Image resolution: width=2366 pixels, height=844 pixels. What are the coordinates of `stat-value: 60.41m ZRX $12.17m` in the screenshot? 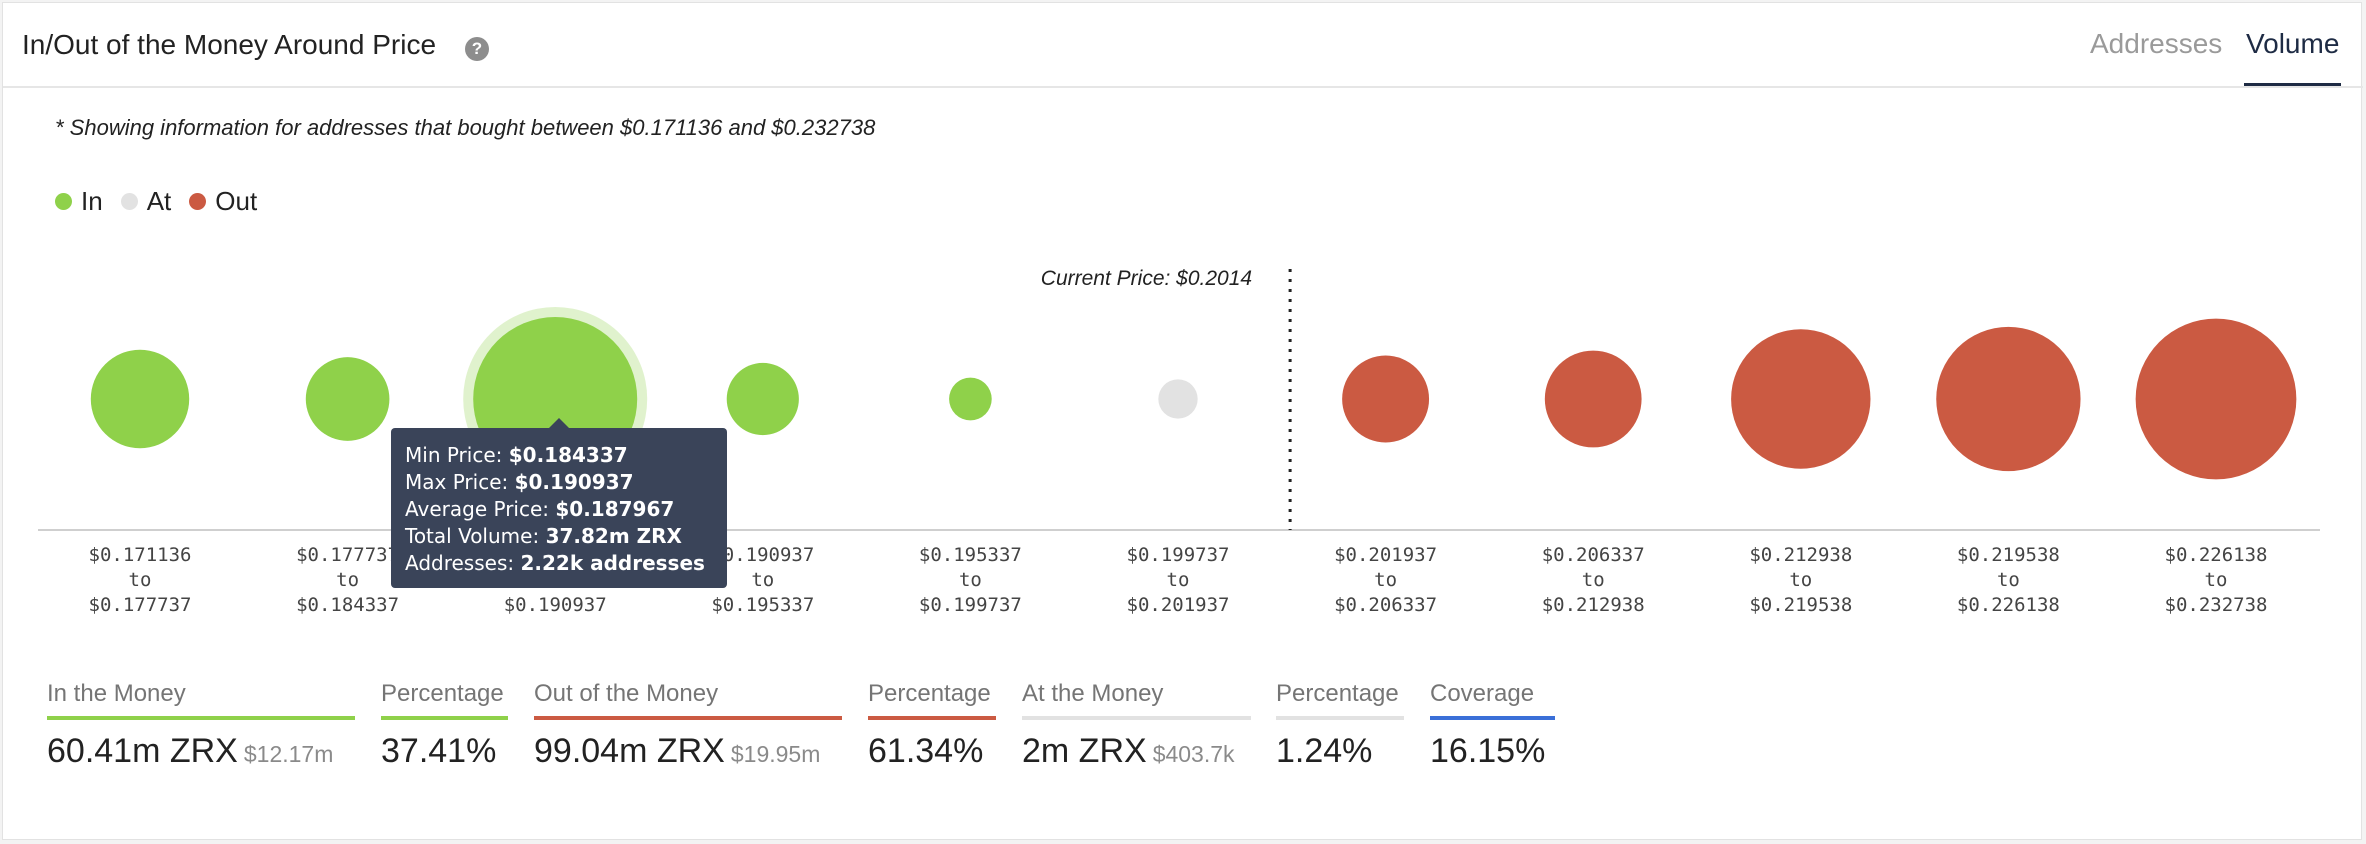 It's located at (190, 751).